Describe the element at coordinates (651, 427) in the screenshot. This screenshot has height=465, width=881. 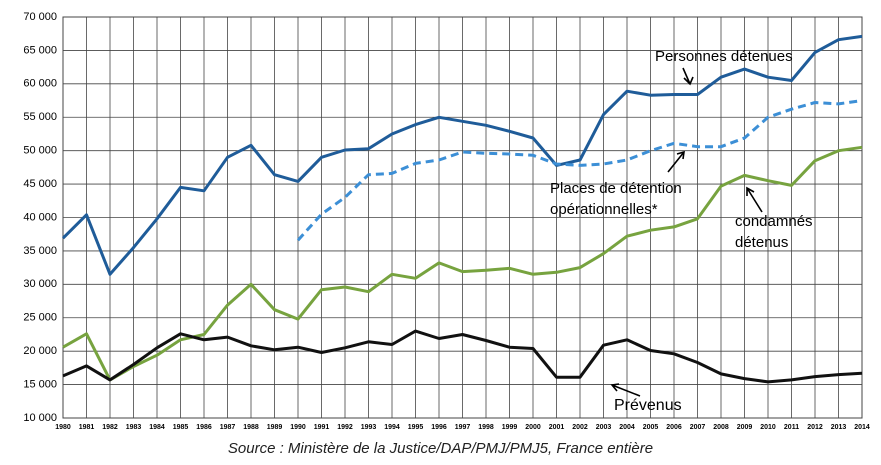
I see `x-tick-label: 2005` at that location.